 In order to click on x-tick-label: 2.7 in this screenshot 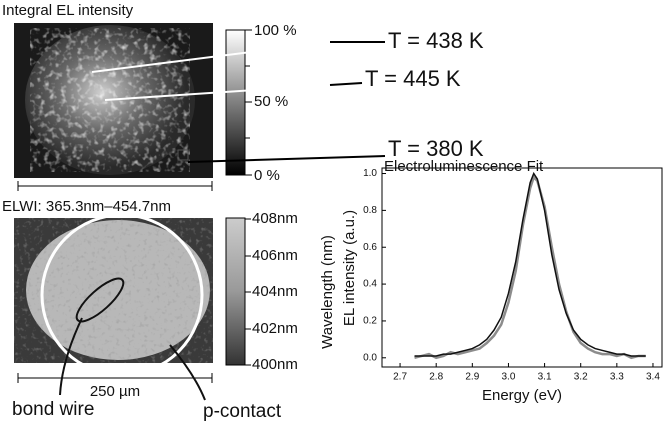, I will do `click(400, 377)`.